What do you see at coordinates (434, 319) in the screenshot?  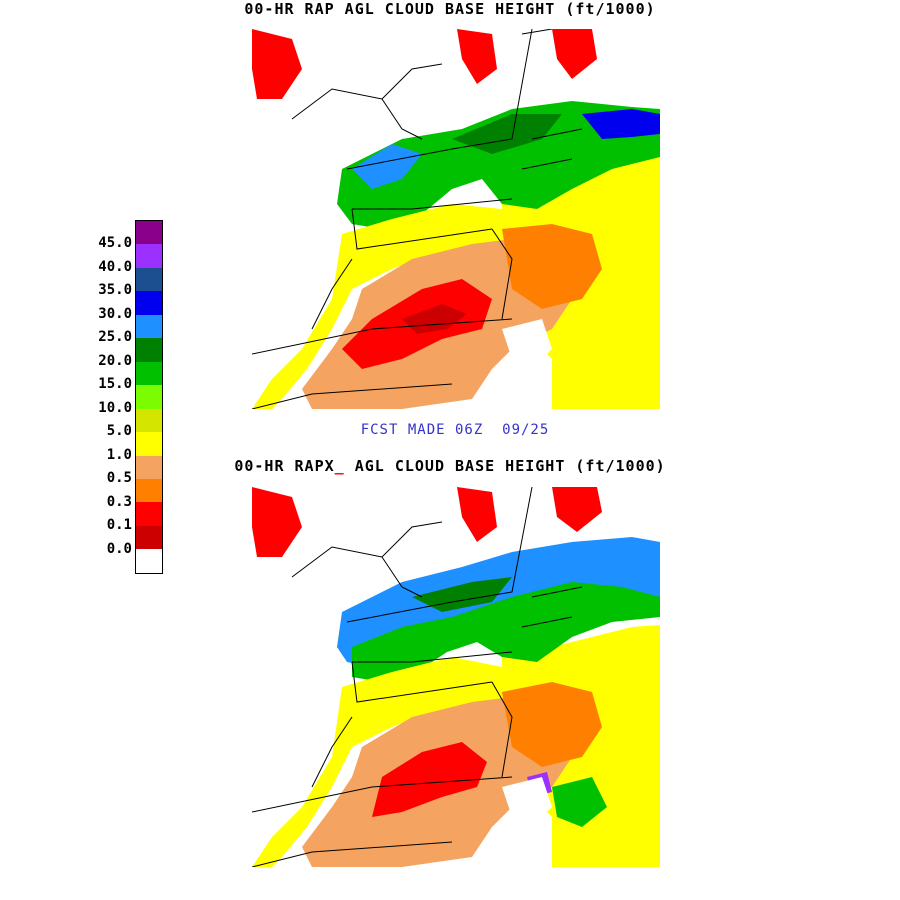 I see `dark-red-cloud-region` at bounding box center [434, 319].